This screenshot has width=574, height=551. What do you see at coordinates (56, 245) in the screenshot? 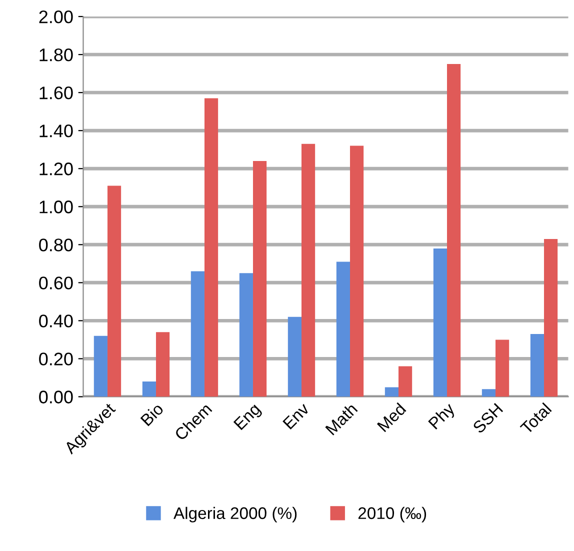
I see `y-tick-label: 0.80` at bounding box center [56, 245].